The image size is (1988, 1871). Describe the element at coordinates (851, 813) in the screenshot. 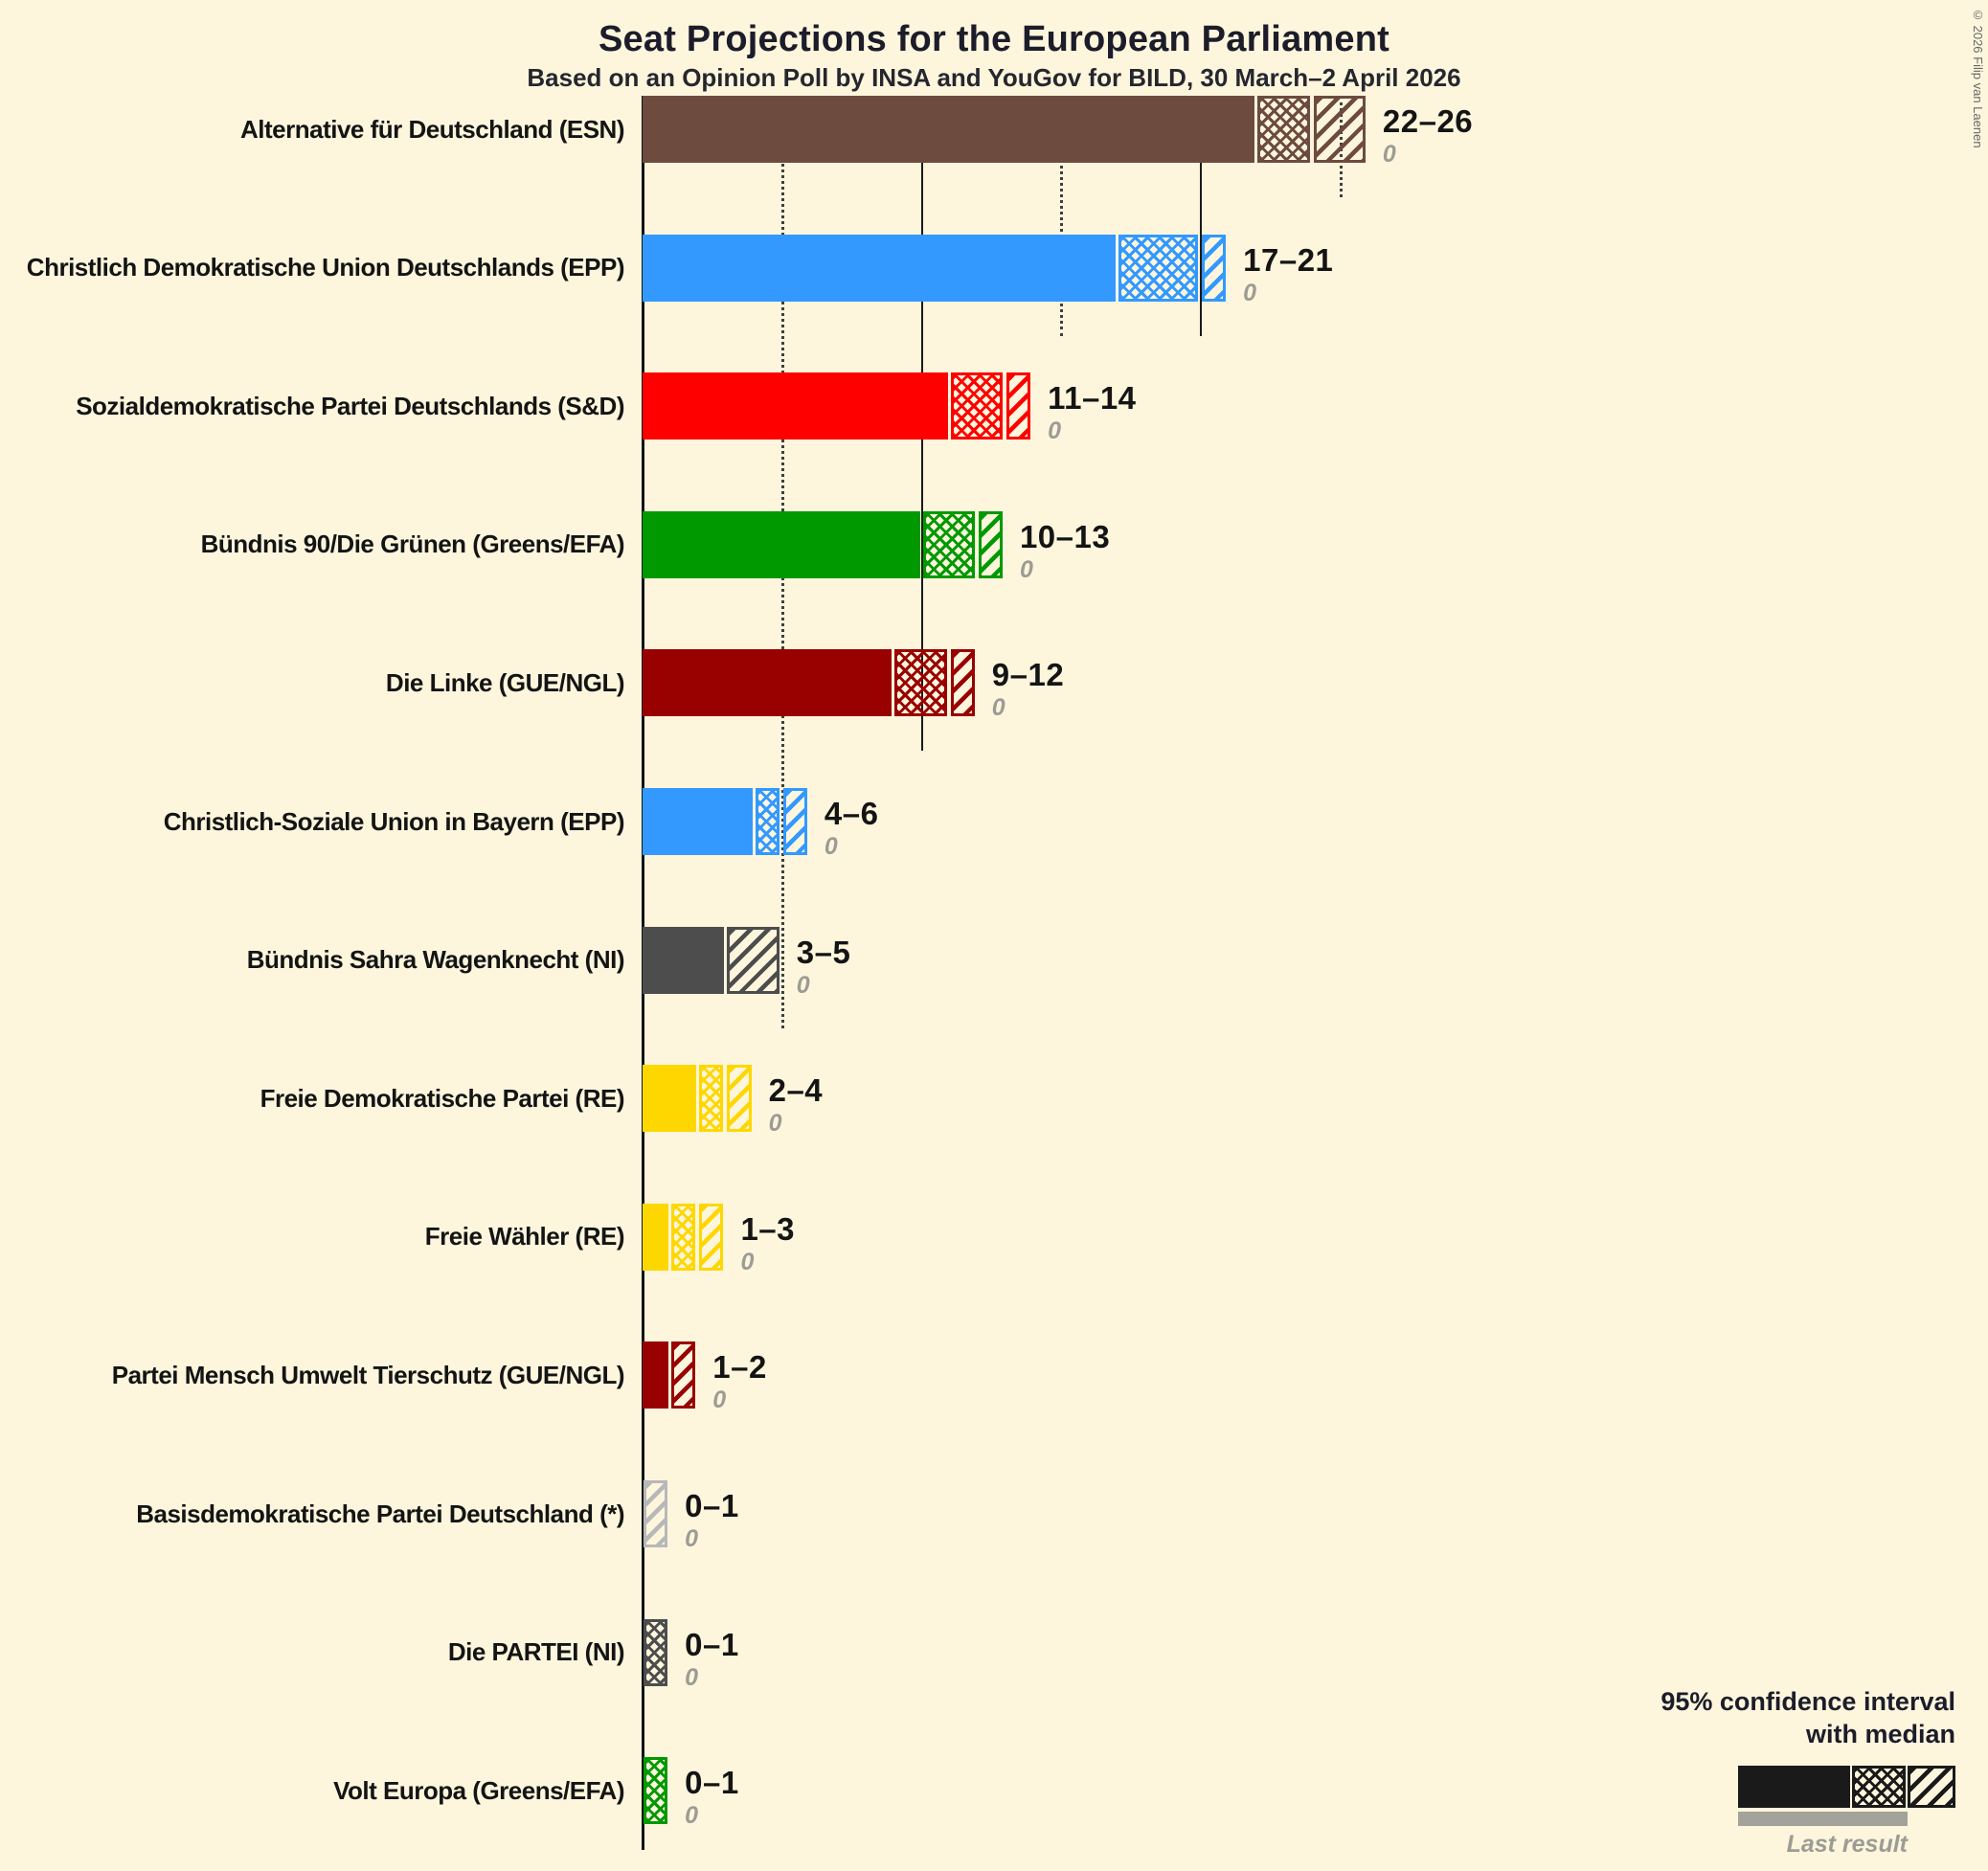

I see `seat-range-label: 4–6` at that location.